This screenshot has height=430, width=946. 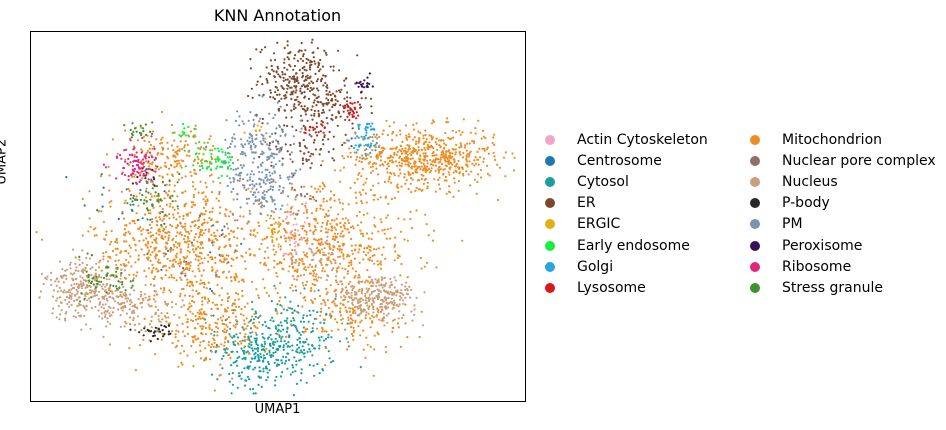 I want to click on legend-label: Actin Cytoskeleton, so click(x=642, y=139).